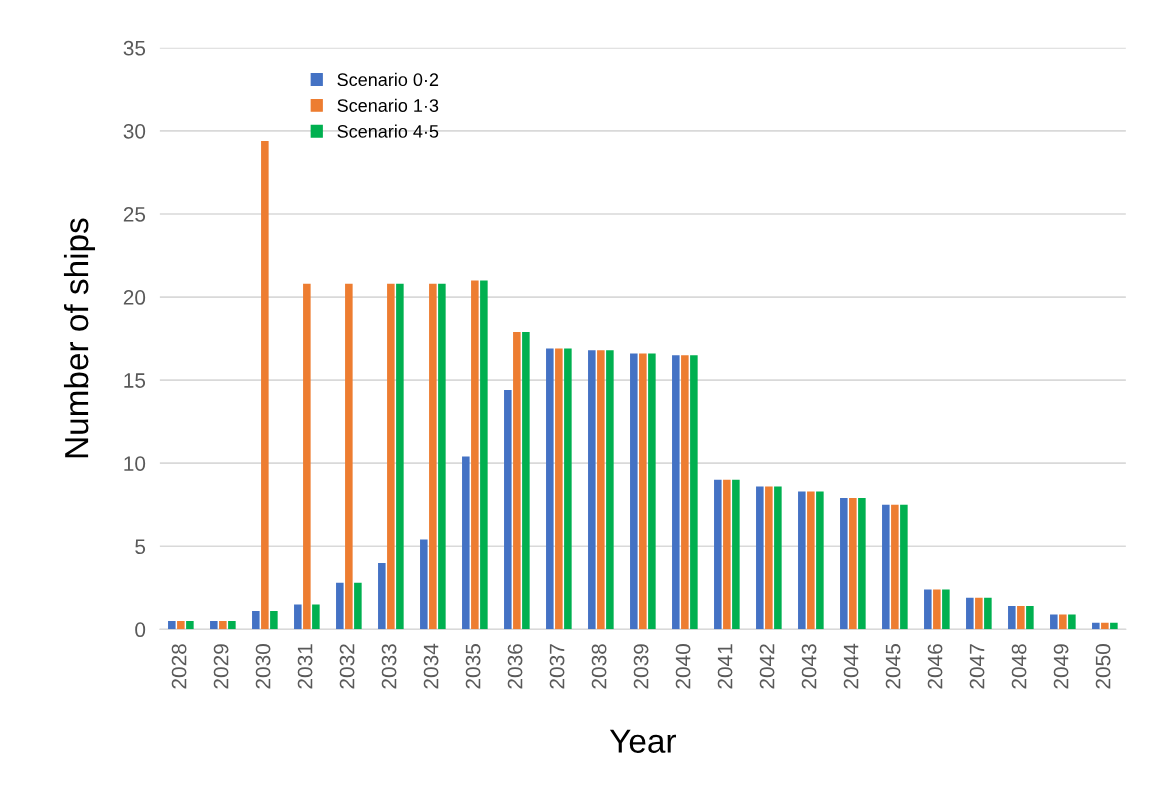  I want to click on legend-label: Scenario 0·2, so click(388, 79).